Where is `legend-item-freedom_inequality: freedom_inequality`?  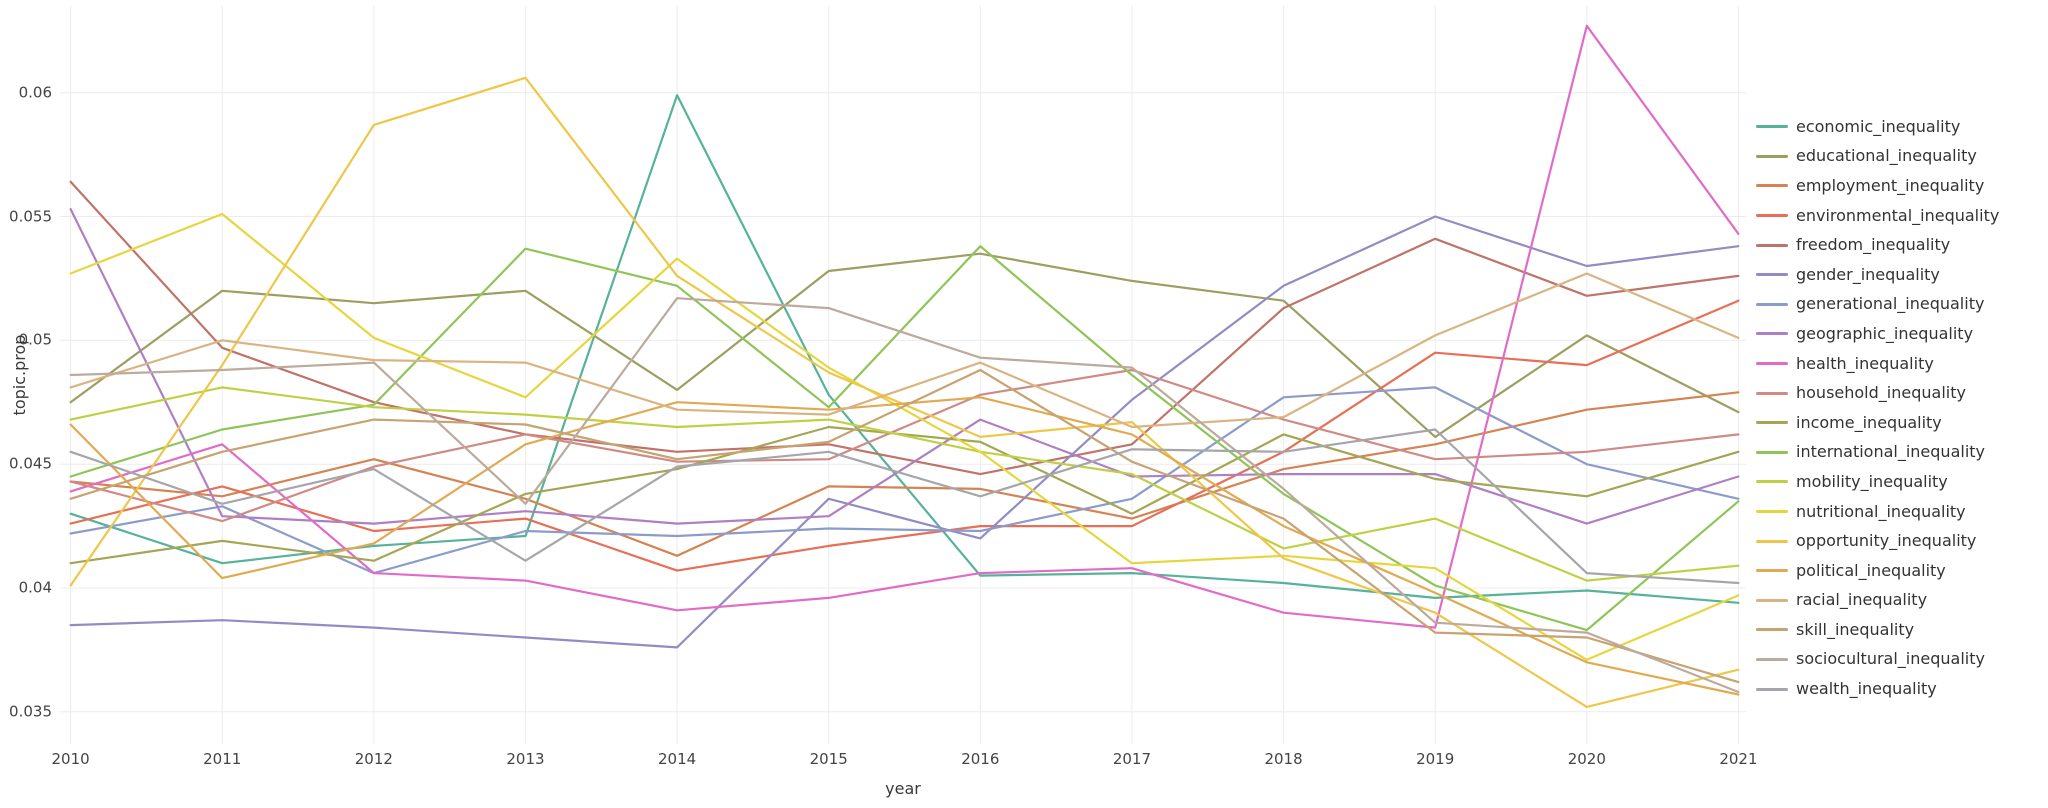
legend-item-freedom_inequality: freedom_inequality is located at coordinates (1877, 245).